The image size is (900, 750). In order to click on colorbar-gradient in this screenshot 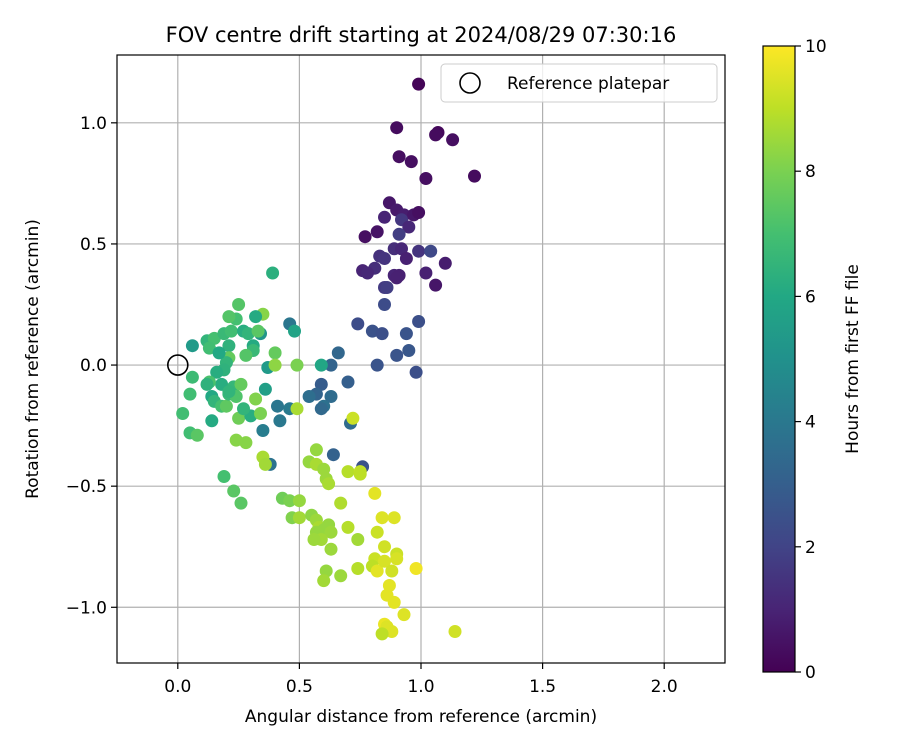, I will do `click(779, 359)`.